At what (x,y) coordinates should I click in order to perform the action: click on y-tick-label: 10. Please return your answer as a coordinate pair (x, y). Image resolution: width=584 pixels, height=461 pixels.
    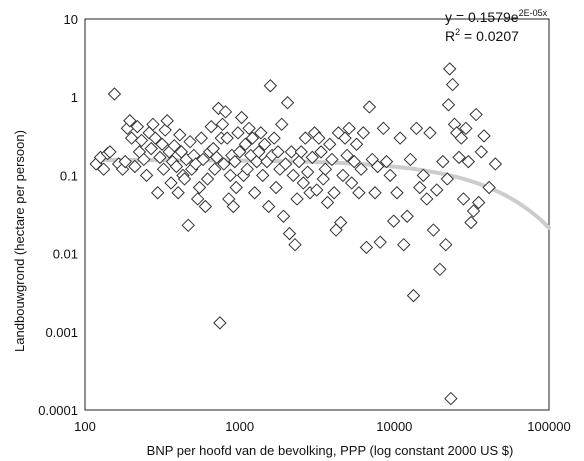
    Looking at the image, I should click on (71, 19).